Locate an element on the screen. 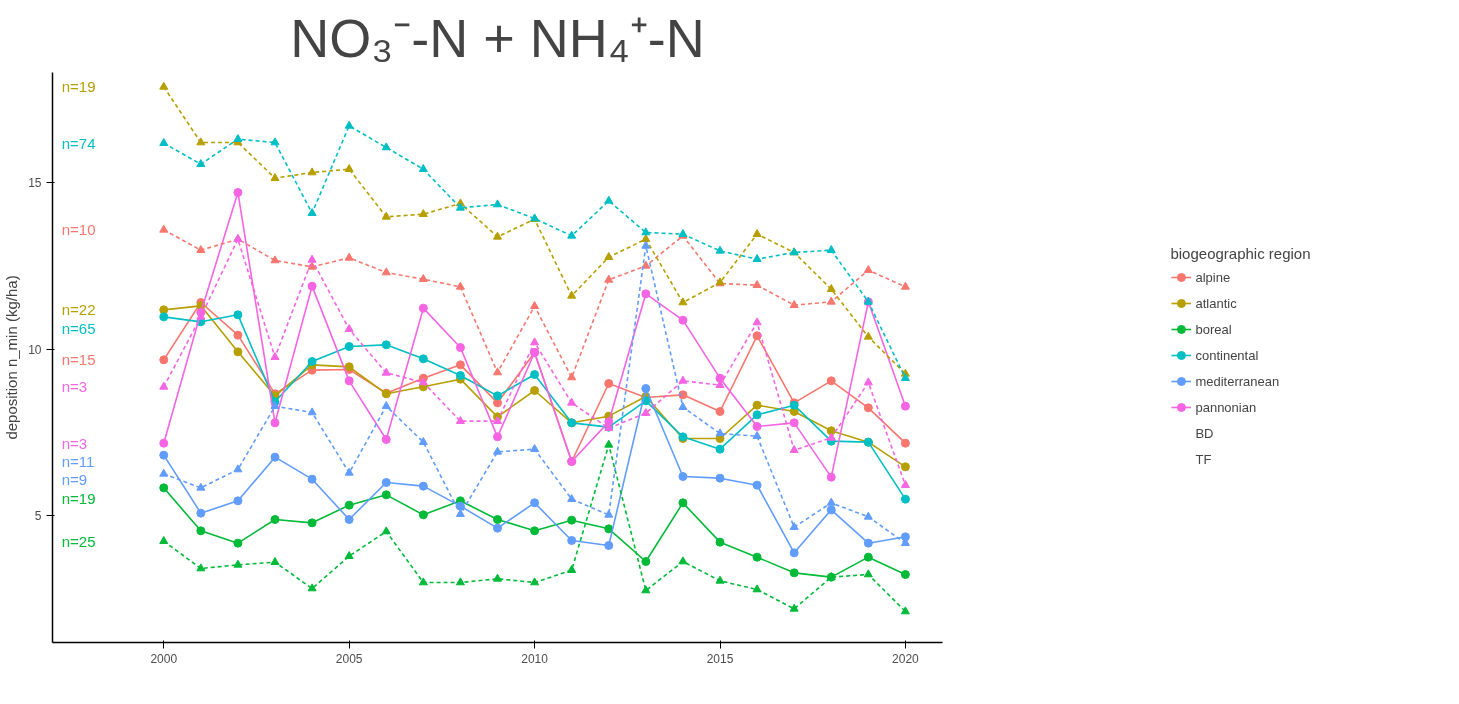  legend-label: boreal is located at coordinates (1213, 329).